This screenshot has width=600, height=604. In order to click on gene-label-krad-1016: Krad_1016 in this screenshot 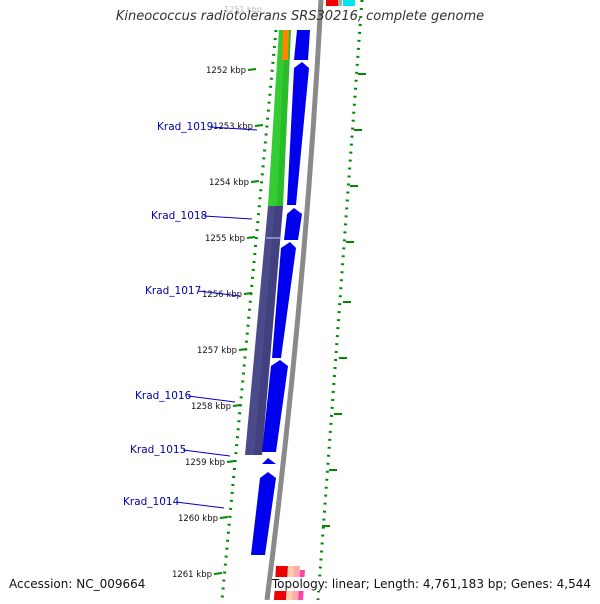, I will do `click(163, 396)`.